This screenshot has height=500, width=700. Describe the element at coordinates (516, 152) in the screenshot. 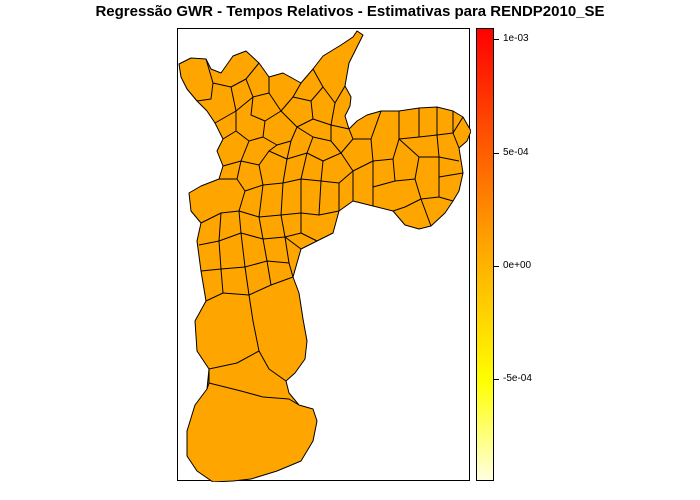

I see `legend-tick-label: 5e-04` at that location.